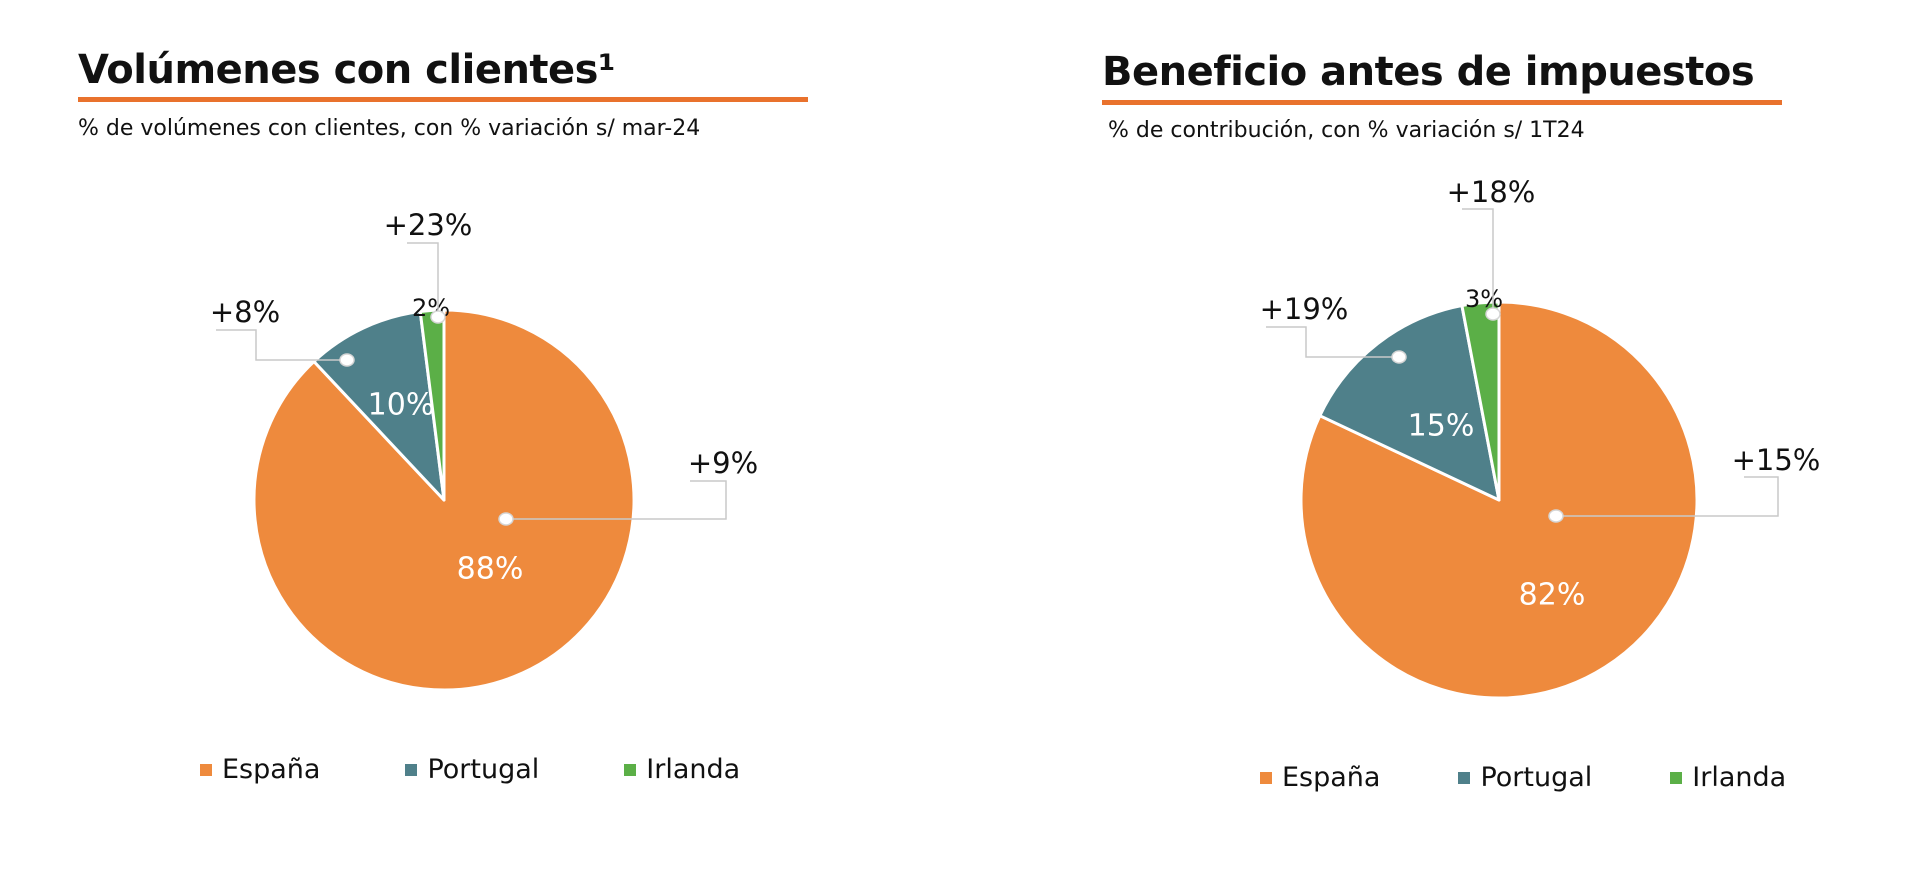 The width and height of the screenshot is (1908, 874). Describe the element at coordinates (401, 405) in the screenshot. I see `slice-label-portugal: 10%` at that location.